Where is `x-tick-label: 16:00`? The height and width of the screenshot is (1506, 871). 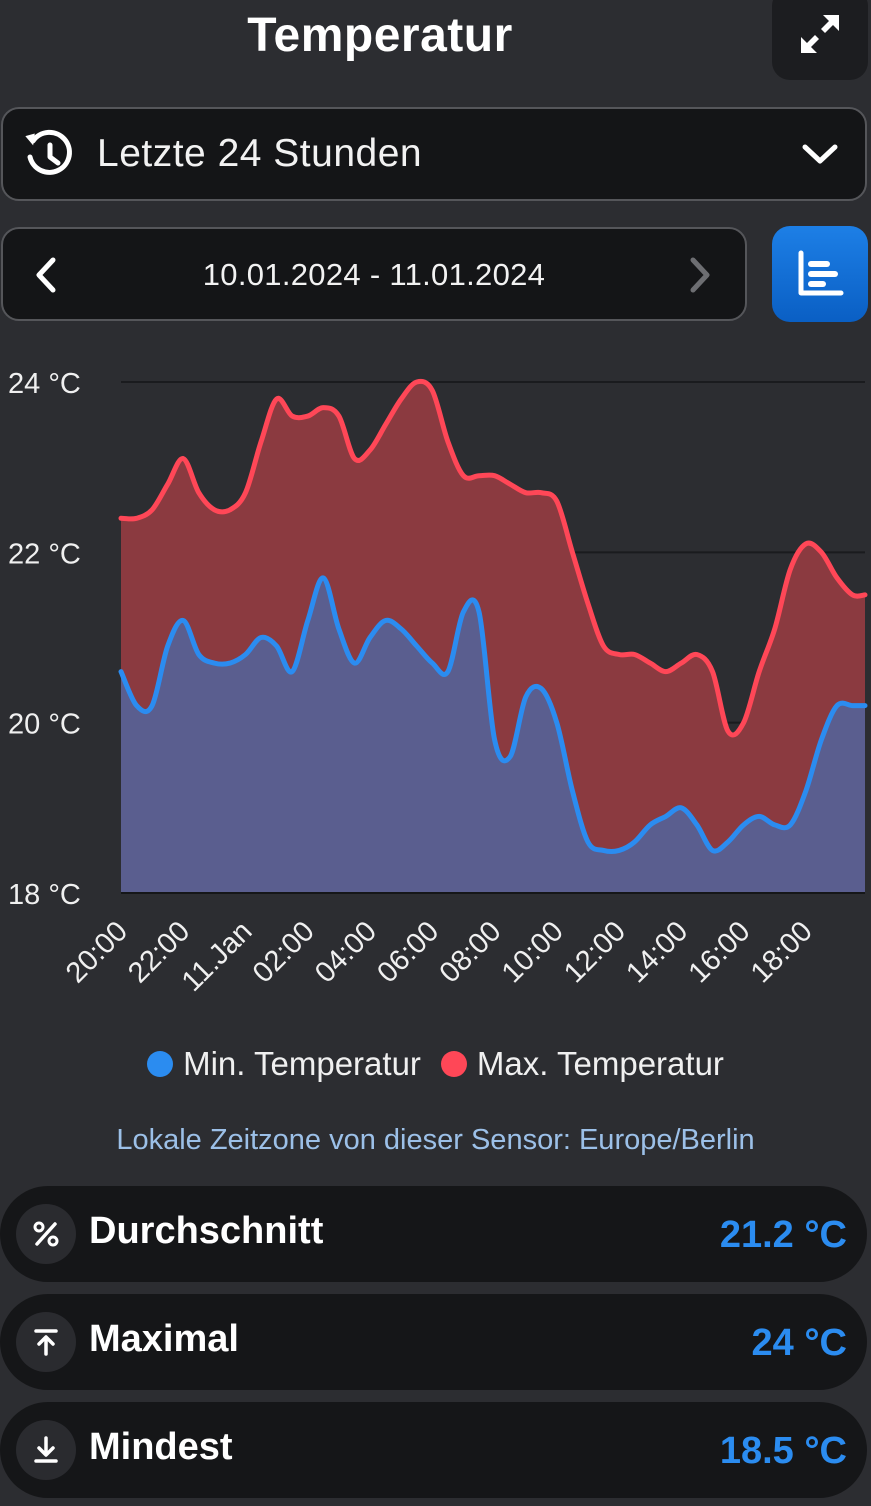
x-tick-label: 16:00 is located at coordinates (720, 952).